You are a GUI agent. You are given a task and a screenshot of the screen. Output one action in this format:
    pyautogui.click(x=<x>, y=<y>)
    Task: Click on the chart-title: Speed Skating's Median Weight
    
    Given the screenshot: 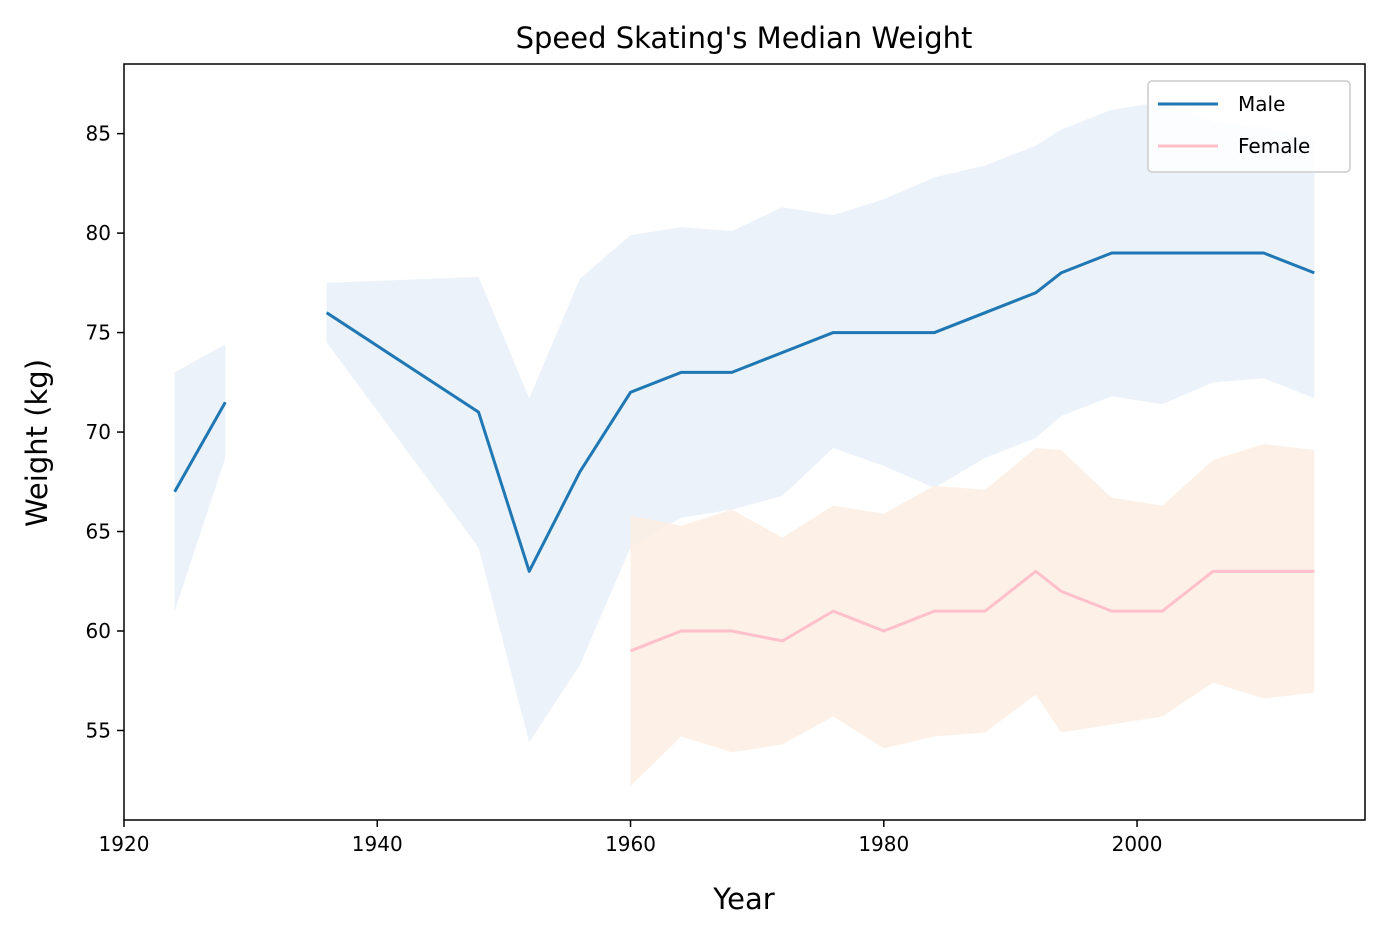 What is the action you would take?
    pyautogui.click(x=744, y=38)
    